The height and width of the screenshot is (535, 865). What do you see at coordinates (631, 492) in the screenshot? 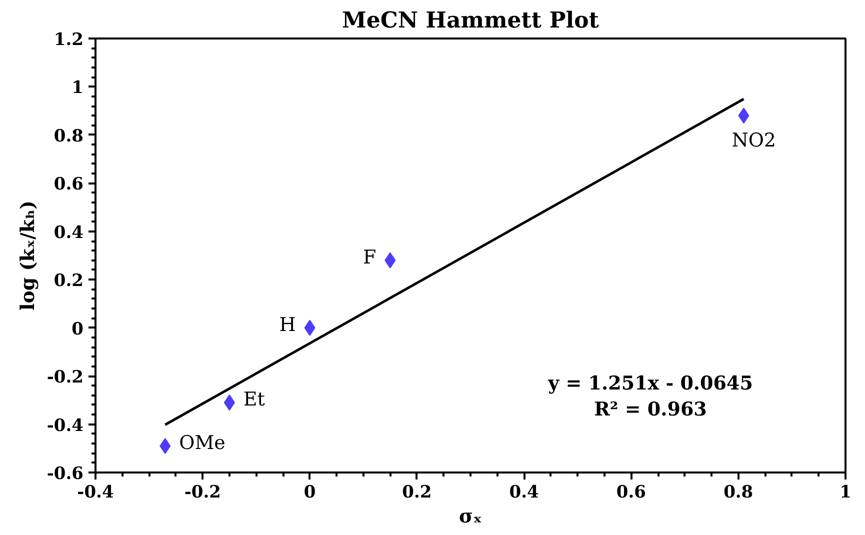
I see `x-tick-label: 0.6` at bounding box center [631, 492].